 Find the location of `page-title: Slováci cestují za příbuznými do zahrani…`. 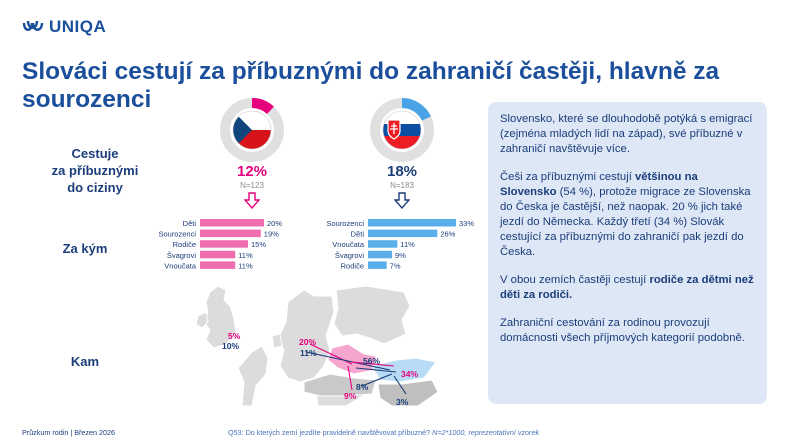

page-title: Slováci cestují za příbuznými do zahrani… is located at coordinates (371, 85).